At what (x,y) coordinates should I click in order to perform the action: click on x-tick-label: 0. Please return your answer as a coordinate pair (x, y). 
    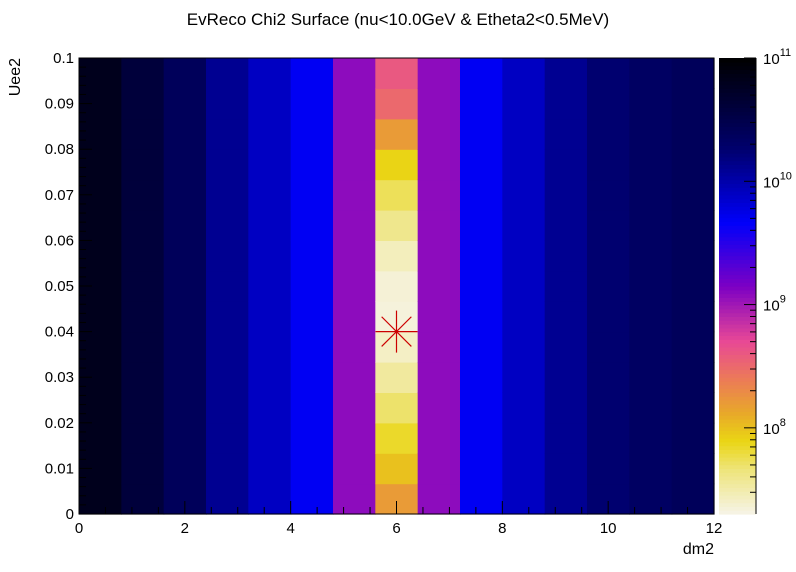
    Looking at the image, I should click on (79, 528).